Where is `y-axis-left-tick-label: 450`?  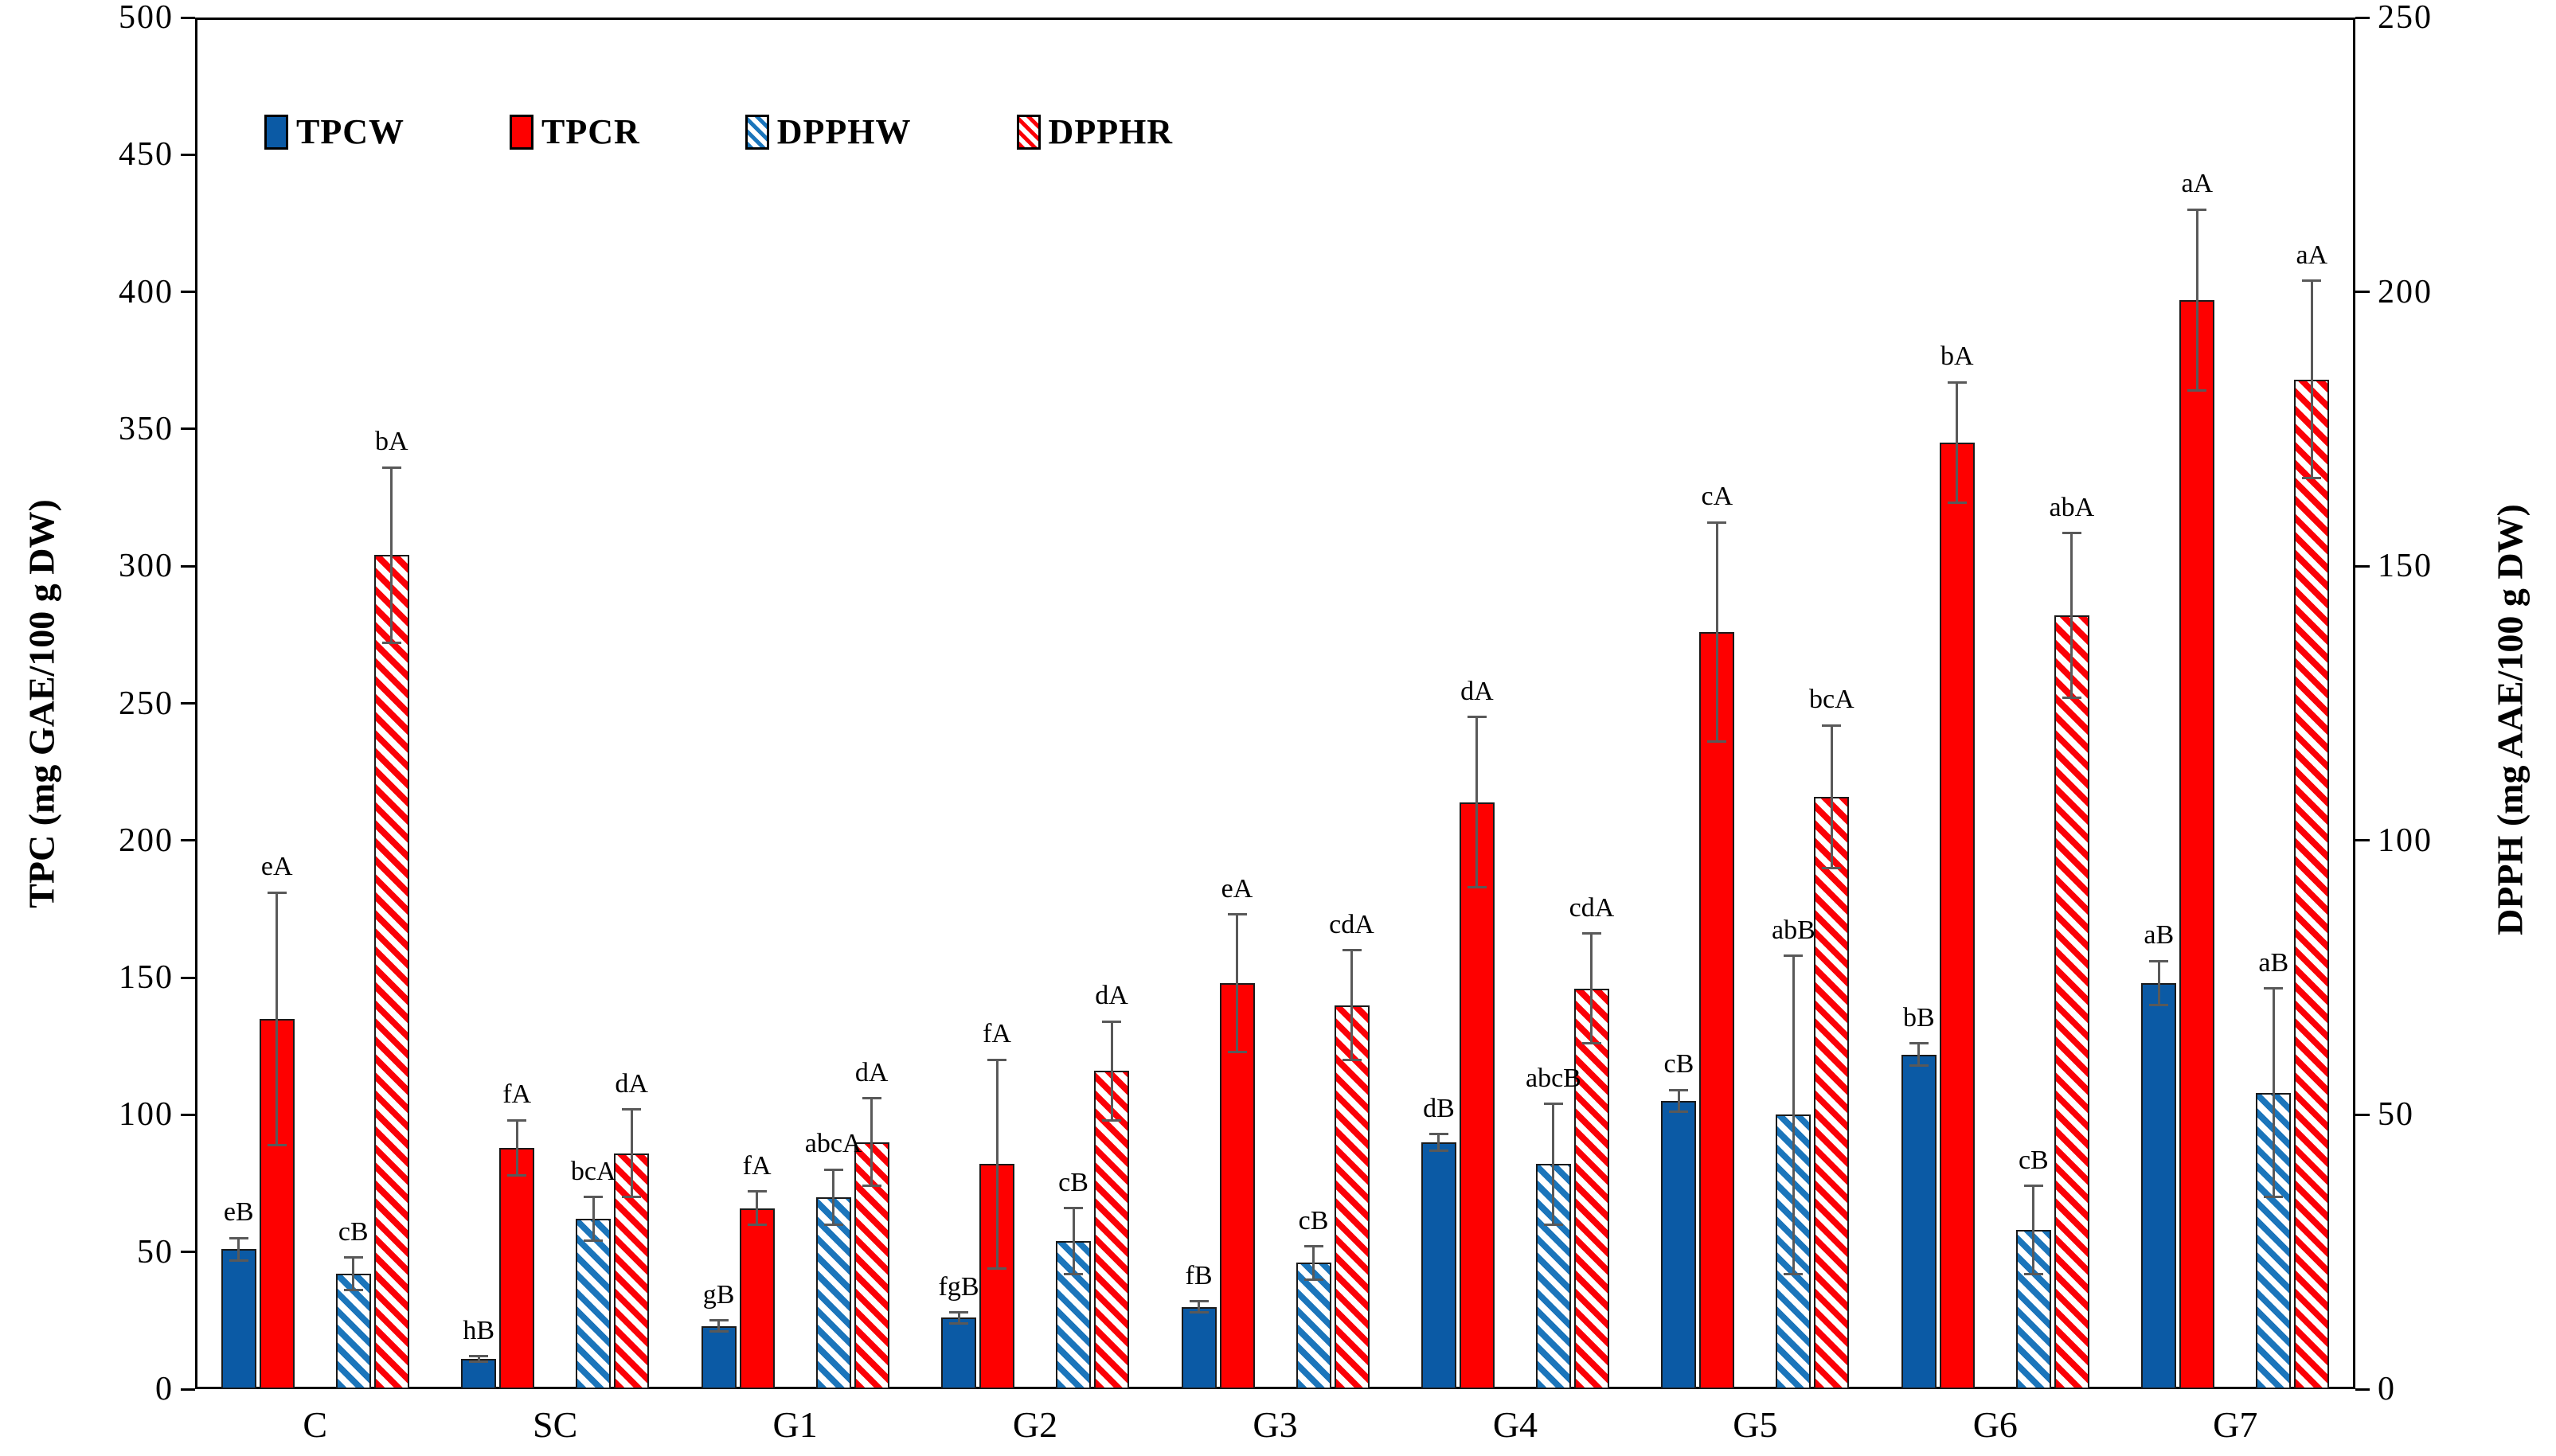 y-axis-left-tick-label: 450 is located at coordinates (146, 155).